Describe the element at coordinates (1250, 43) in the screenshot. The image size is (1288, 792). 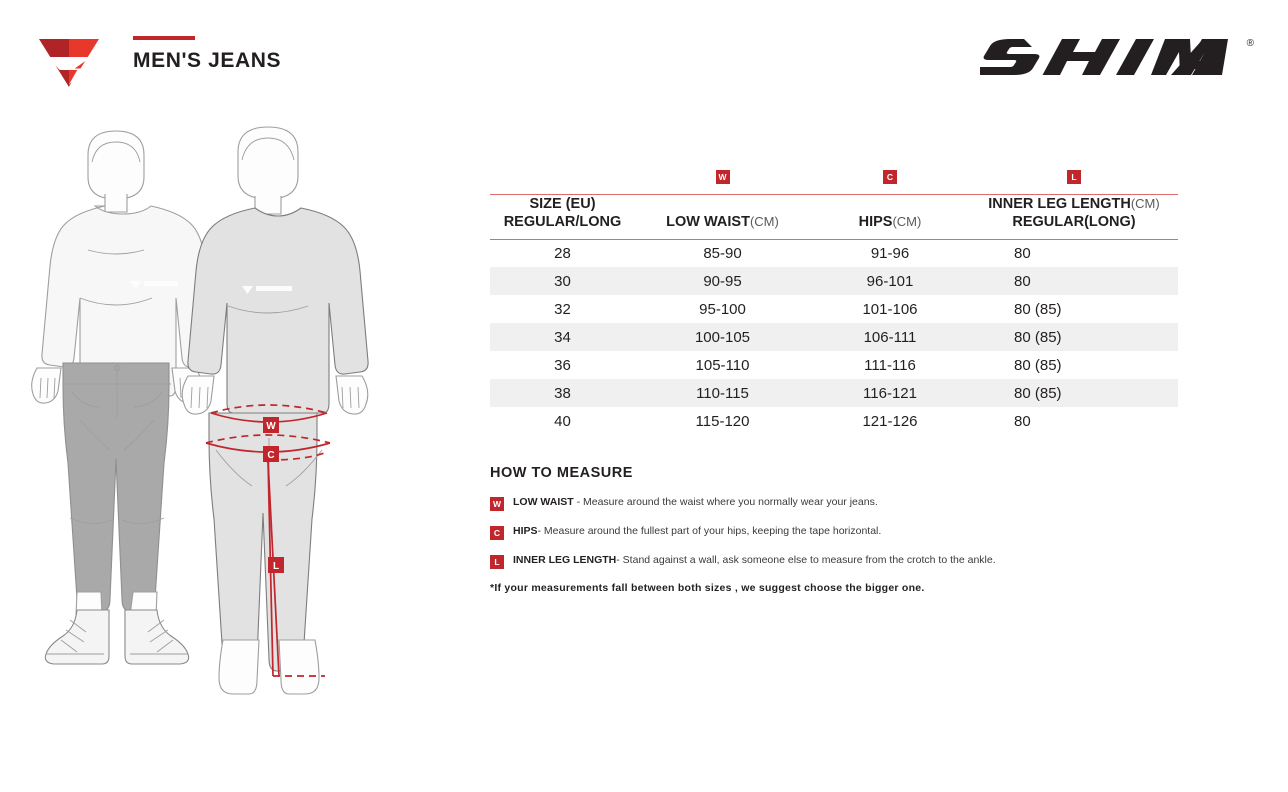
I see `registered-trademark-mark: ®` at that location.